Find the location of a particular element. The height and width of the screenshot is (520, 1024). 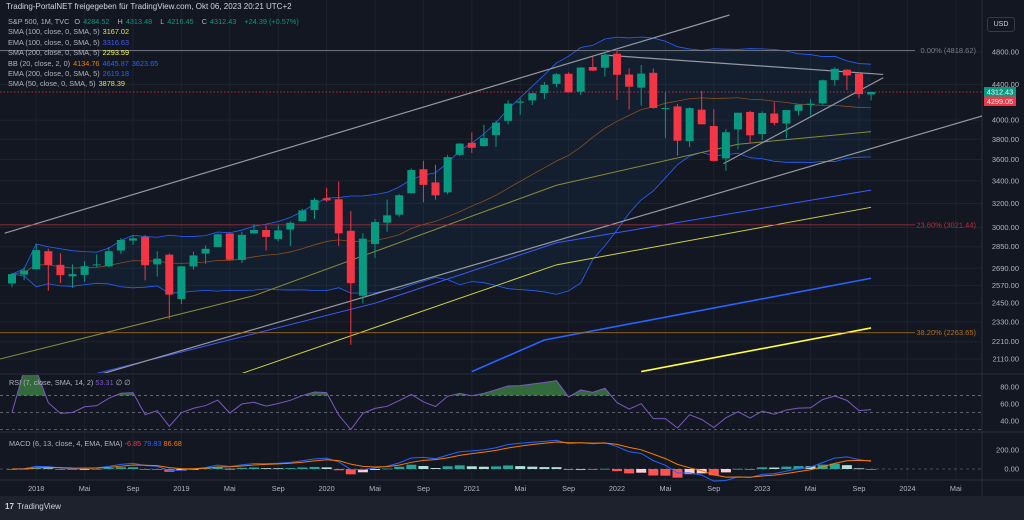

time-axis-label: Mai is located at coordinates (375, 488).